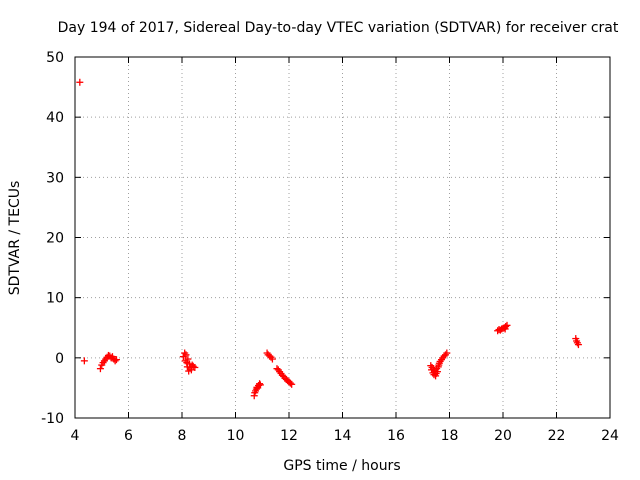 This screenshot has width=640, height=480. What do you see at coordinates (236, 436) in the screenshot?
I see `x-tick-label: 10` at bounding box center [236, 436].